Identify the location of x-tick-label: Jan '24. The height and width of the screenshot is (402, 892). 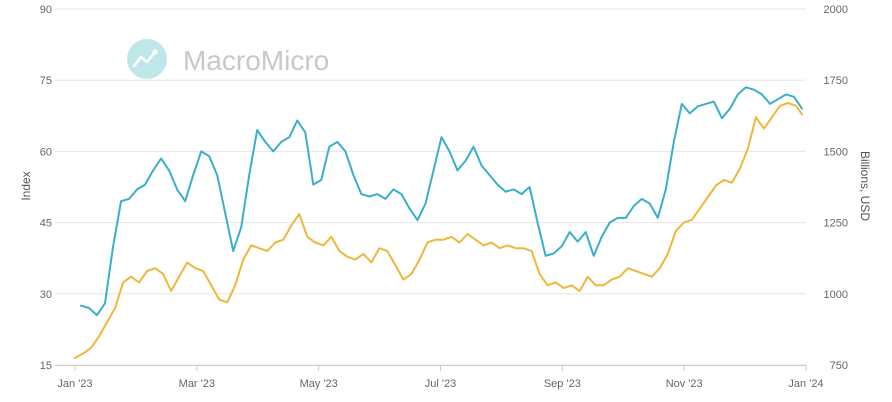
(805, 384).